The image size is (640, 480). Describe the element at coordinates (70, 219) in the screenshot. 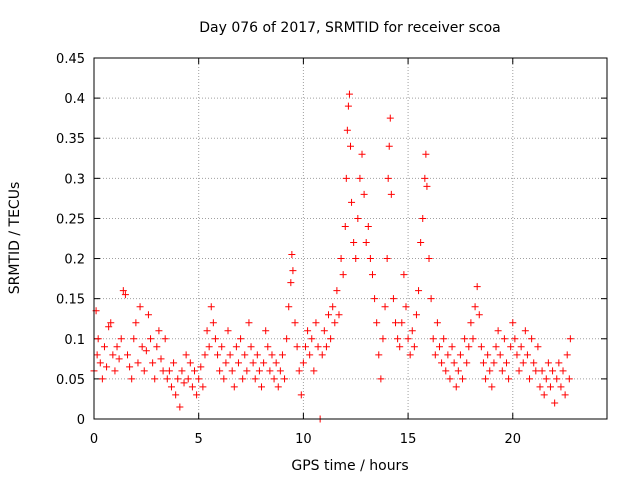

I see `y-tick-label: 0.25` at that location.